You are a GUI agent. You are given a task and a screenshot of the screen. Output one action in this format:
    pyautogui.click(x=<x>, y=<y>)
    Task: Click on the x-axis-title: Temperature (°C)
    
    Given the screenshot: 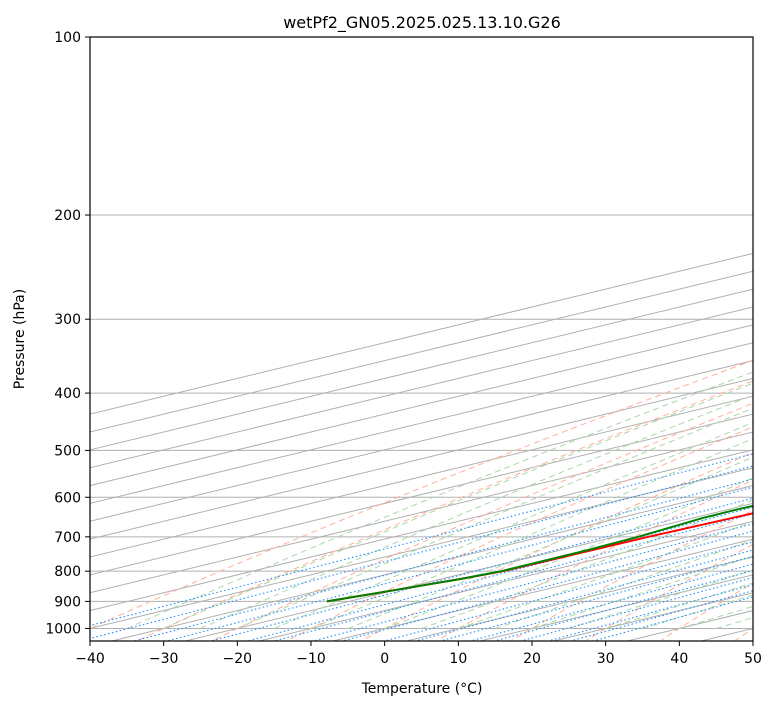 What is the action you would take?
    pyautogui.click(x=422, y=689)
    